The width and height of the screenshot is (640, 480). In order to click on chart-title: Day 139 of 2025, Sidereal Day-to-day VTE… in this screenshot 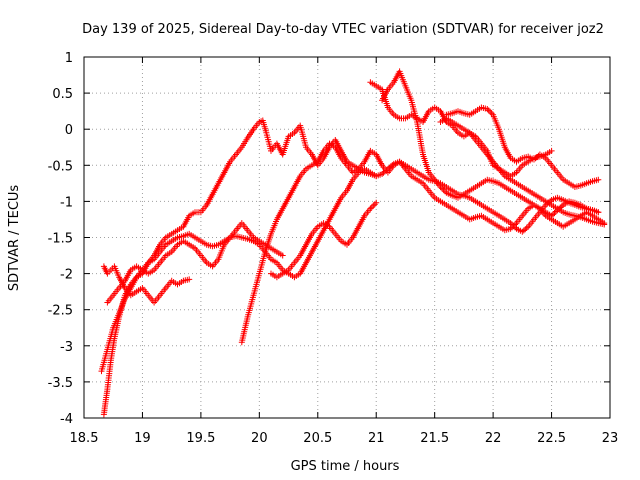, I will do `click(343, 29)`.